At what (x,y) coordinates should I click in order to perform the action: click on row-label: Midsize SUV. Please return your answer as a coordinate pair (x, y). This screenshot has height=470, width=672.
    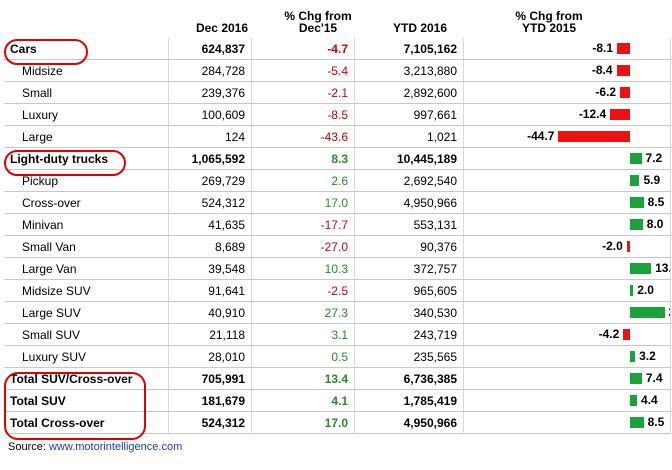
    Looking at the image, I should click on (86, 290).